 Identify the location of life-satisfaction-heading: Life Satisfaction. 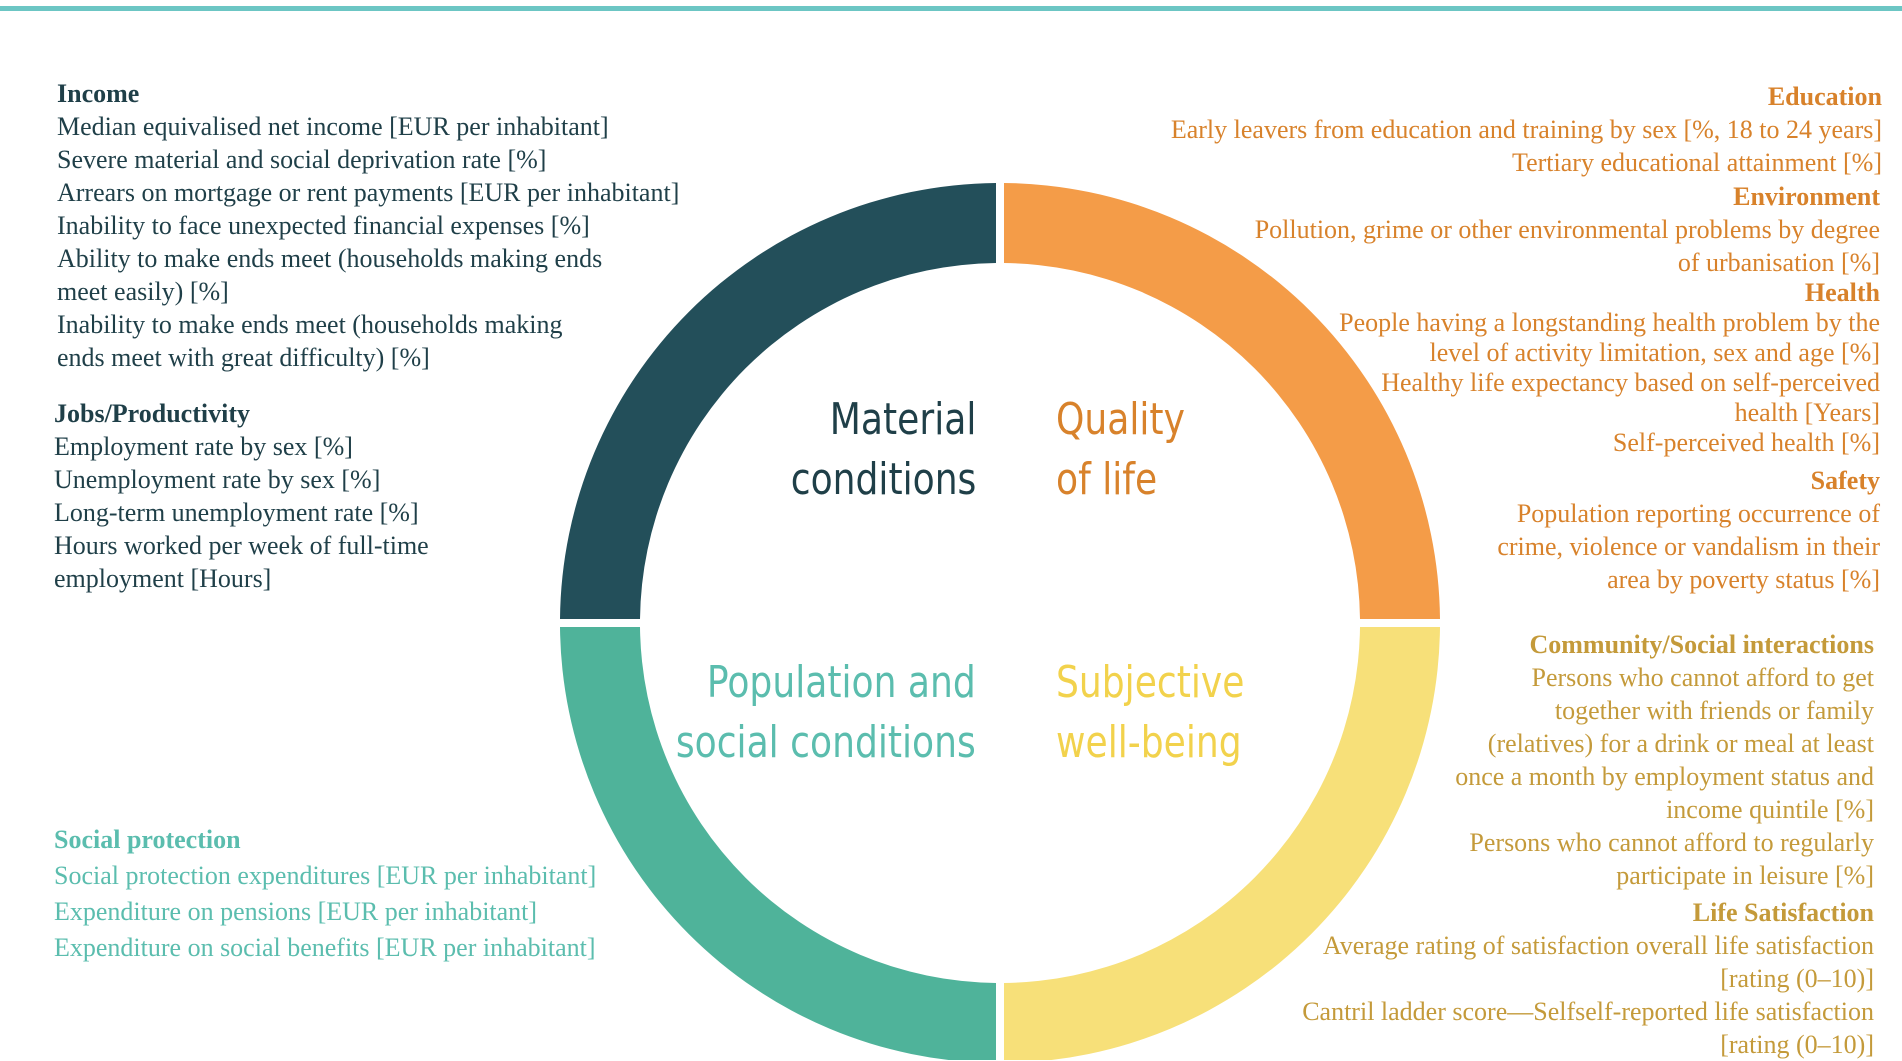
(1783, 912).